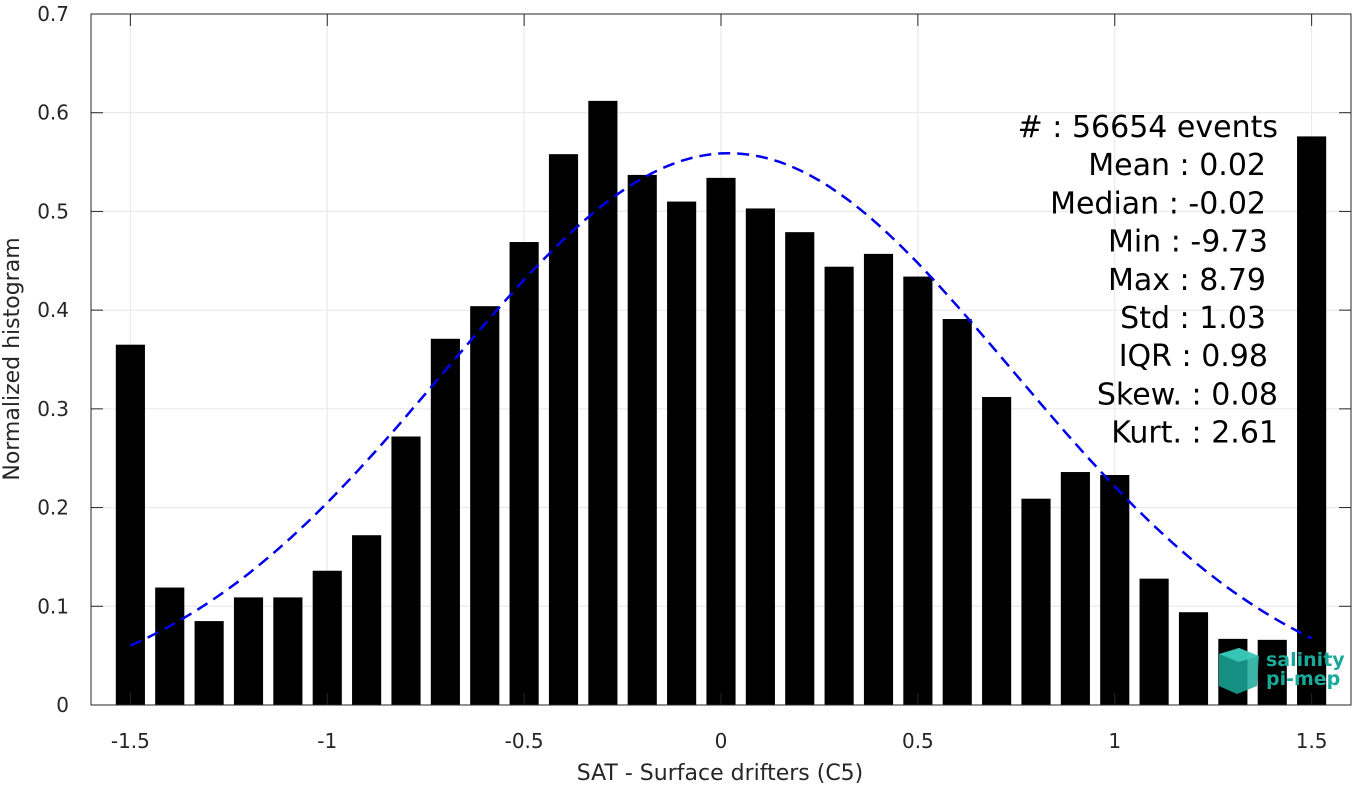 This screenshot has width=1367, height=785. Describe the element at coordinates (1187, 280) in the screenshot. I see `stat-line-4: Max : 8.79` at that location.